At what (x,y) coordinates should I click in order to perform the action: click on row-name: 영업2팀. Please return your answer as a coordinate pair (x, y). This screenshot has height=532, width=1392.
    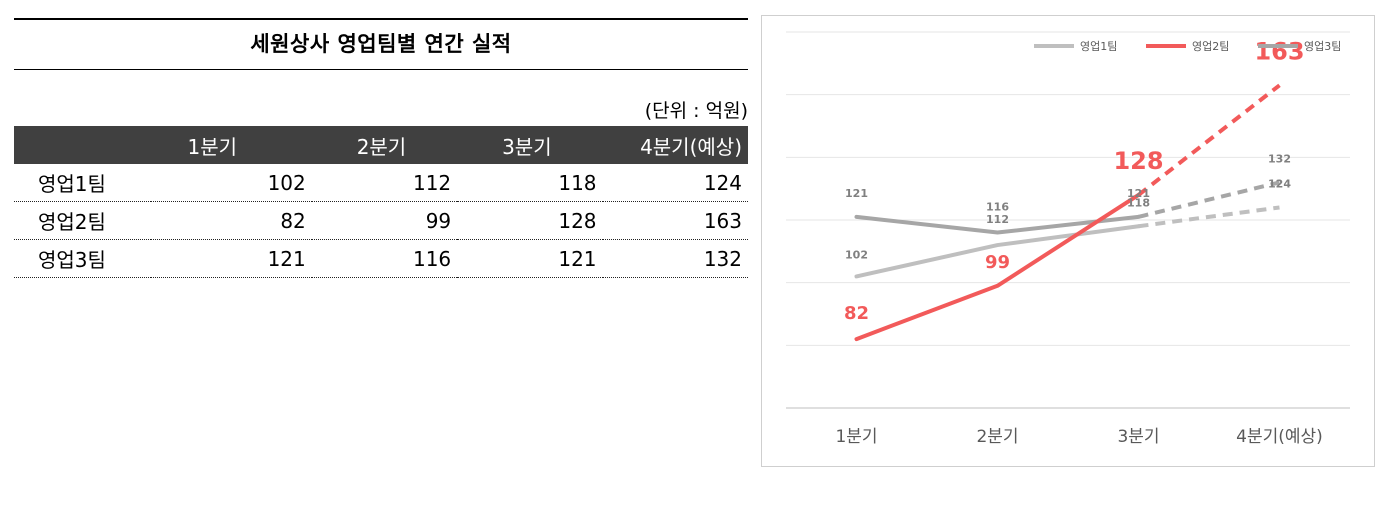
    Looking at the image, I should click on (82, 220).